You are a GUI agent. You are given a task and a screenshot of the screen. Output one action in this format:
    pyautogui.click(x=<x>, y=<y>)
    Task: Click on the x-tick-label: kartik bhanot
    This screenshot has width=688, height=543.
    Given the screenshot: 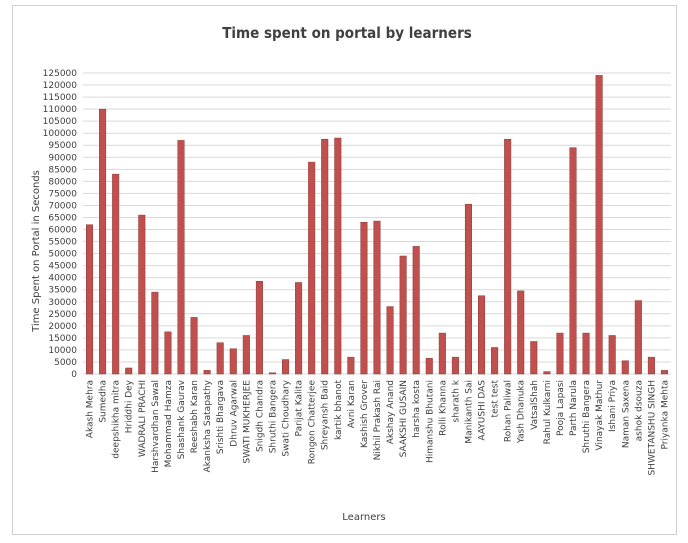 What is the action you would take?
    pyautogui.click(x=339, y=410)
    